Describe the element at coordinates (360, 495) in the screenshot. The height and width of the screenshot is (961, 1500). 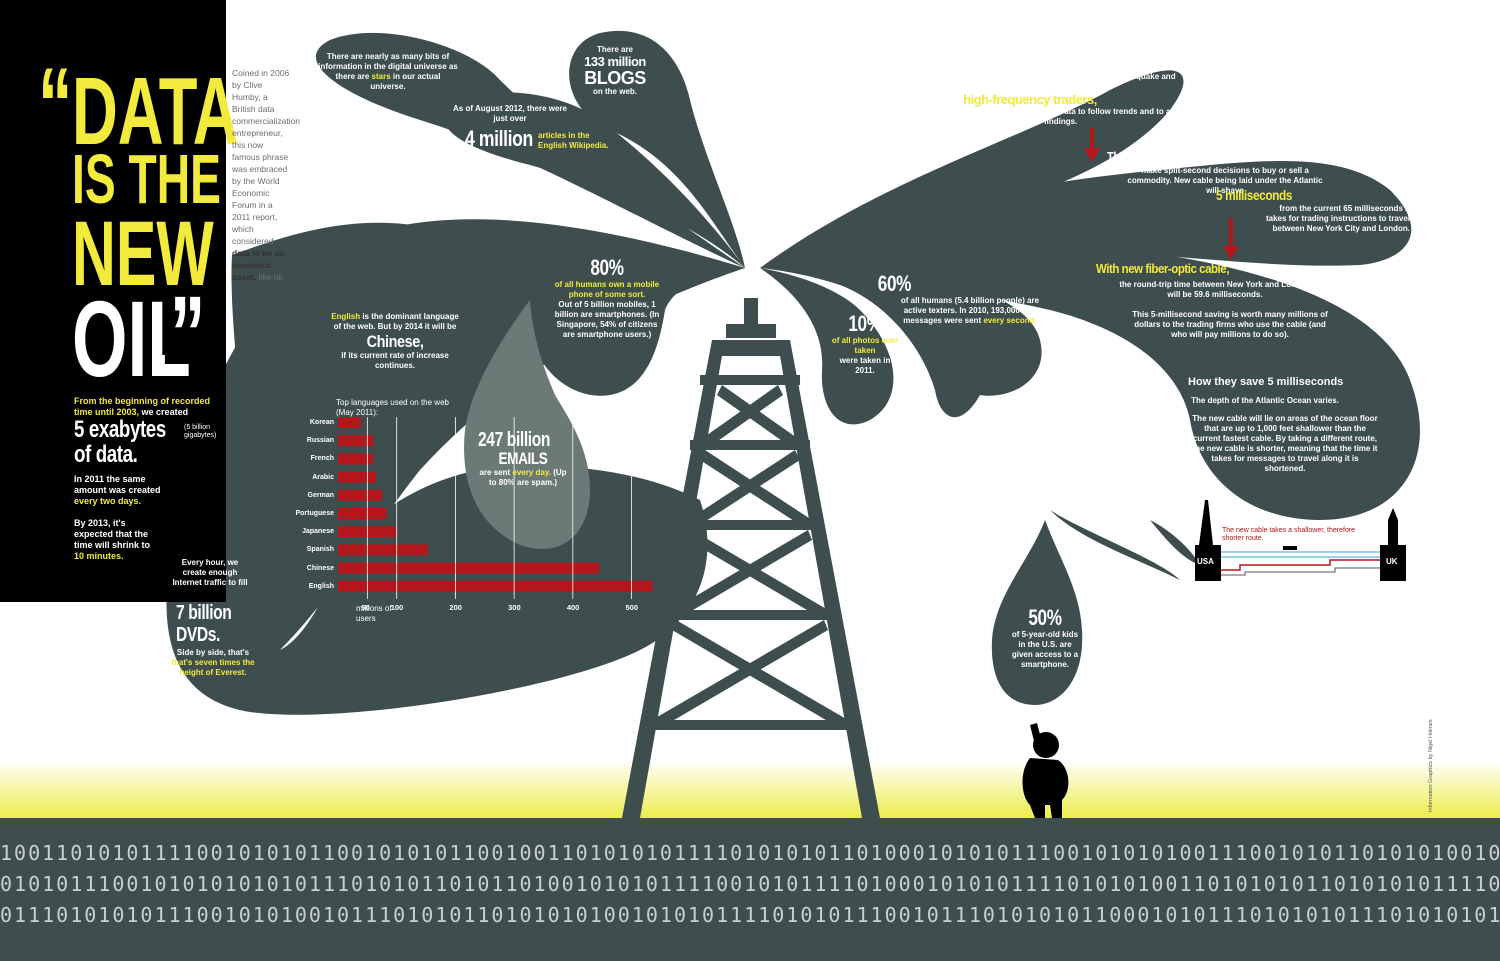
I see `bar-german` at that location.